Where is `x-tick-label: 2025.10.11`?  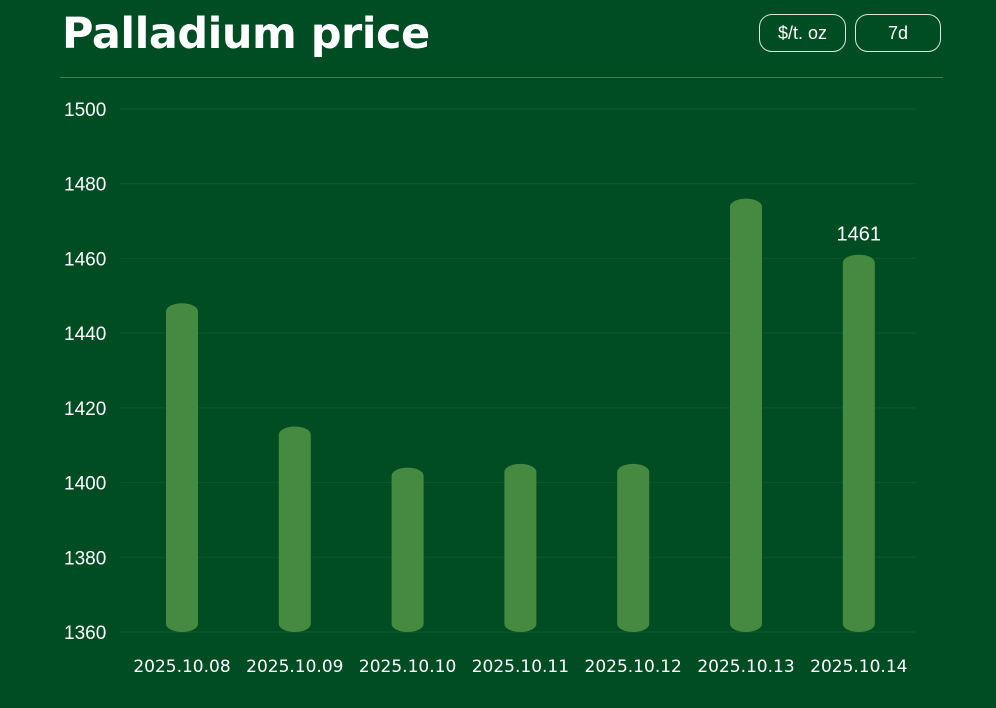 x-tick-label: 2025.10.11 is located at coordinates (520, 667).